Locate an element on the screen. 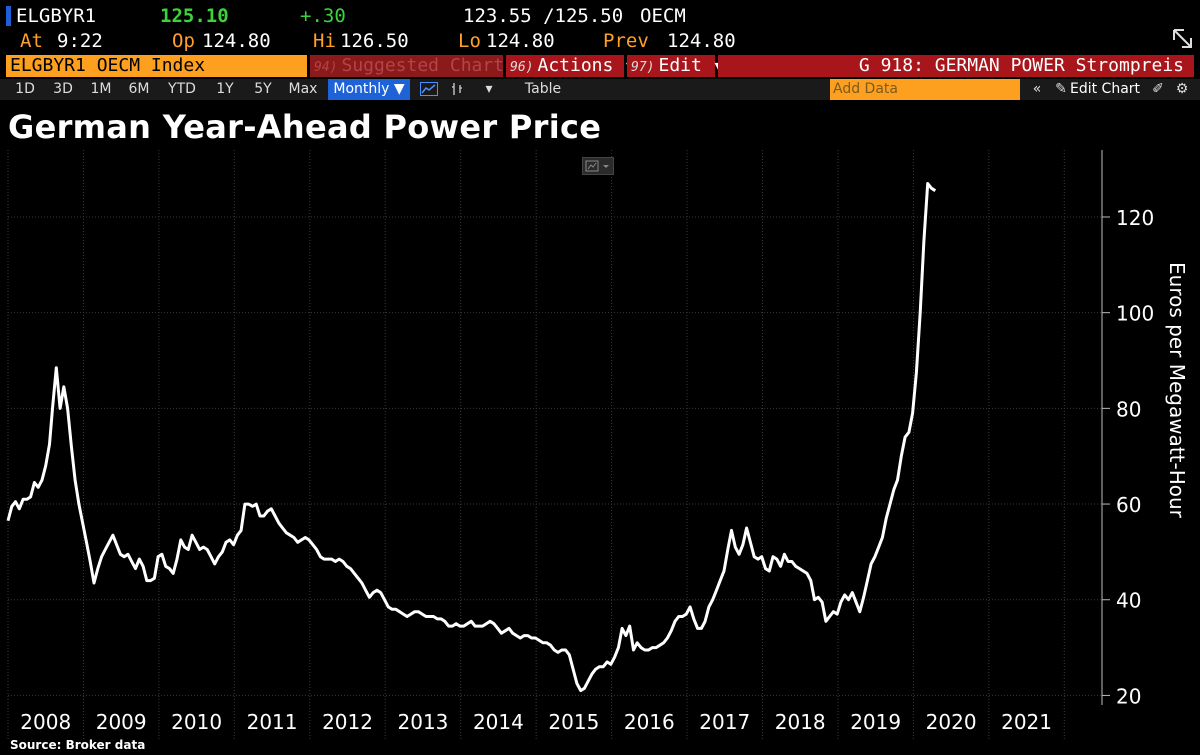  function-title: G 918: GERMAN POWER Strompreis is located at coordinates (956, 66).